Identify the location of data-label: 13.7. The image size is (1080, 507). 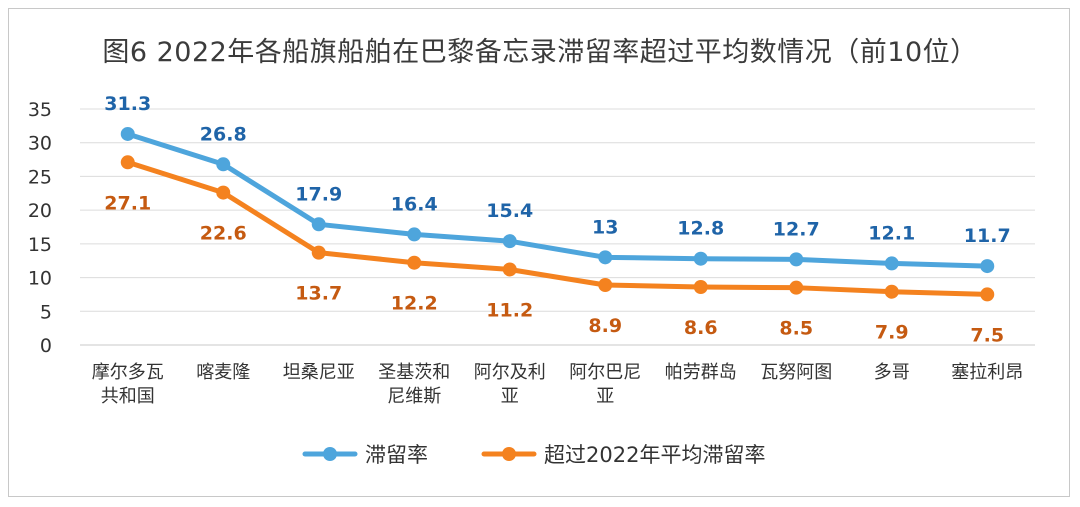
(318, 294).